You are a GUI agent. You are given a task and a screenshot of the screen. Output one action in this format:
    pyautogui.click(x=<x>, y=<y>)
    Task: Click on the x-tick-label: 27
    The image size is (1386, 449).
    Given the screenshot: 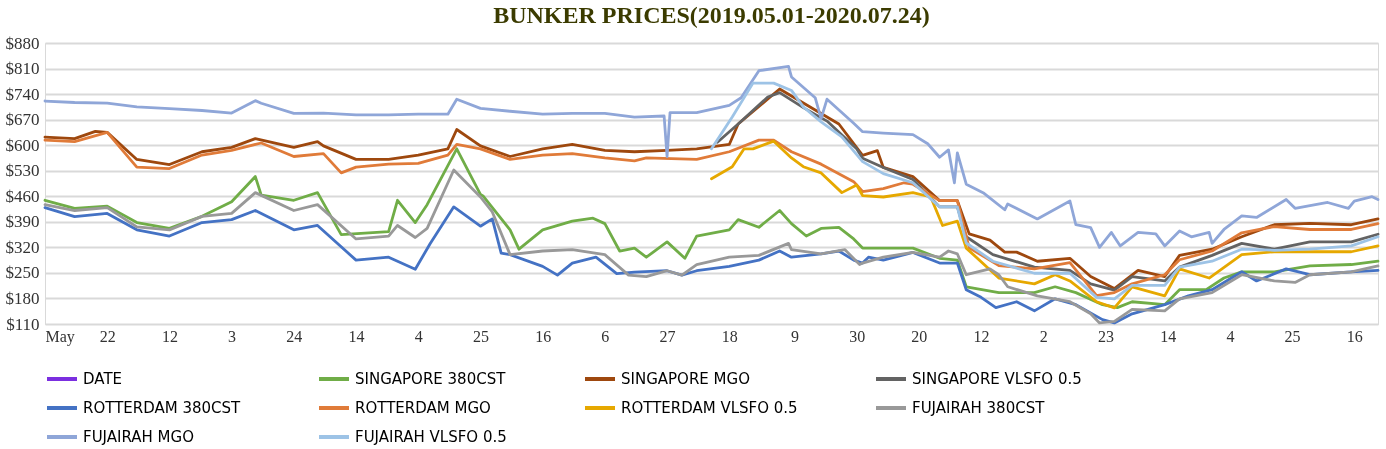 What is the action you would take?
    pyautogui.click(x=667, y=336)
    